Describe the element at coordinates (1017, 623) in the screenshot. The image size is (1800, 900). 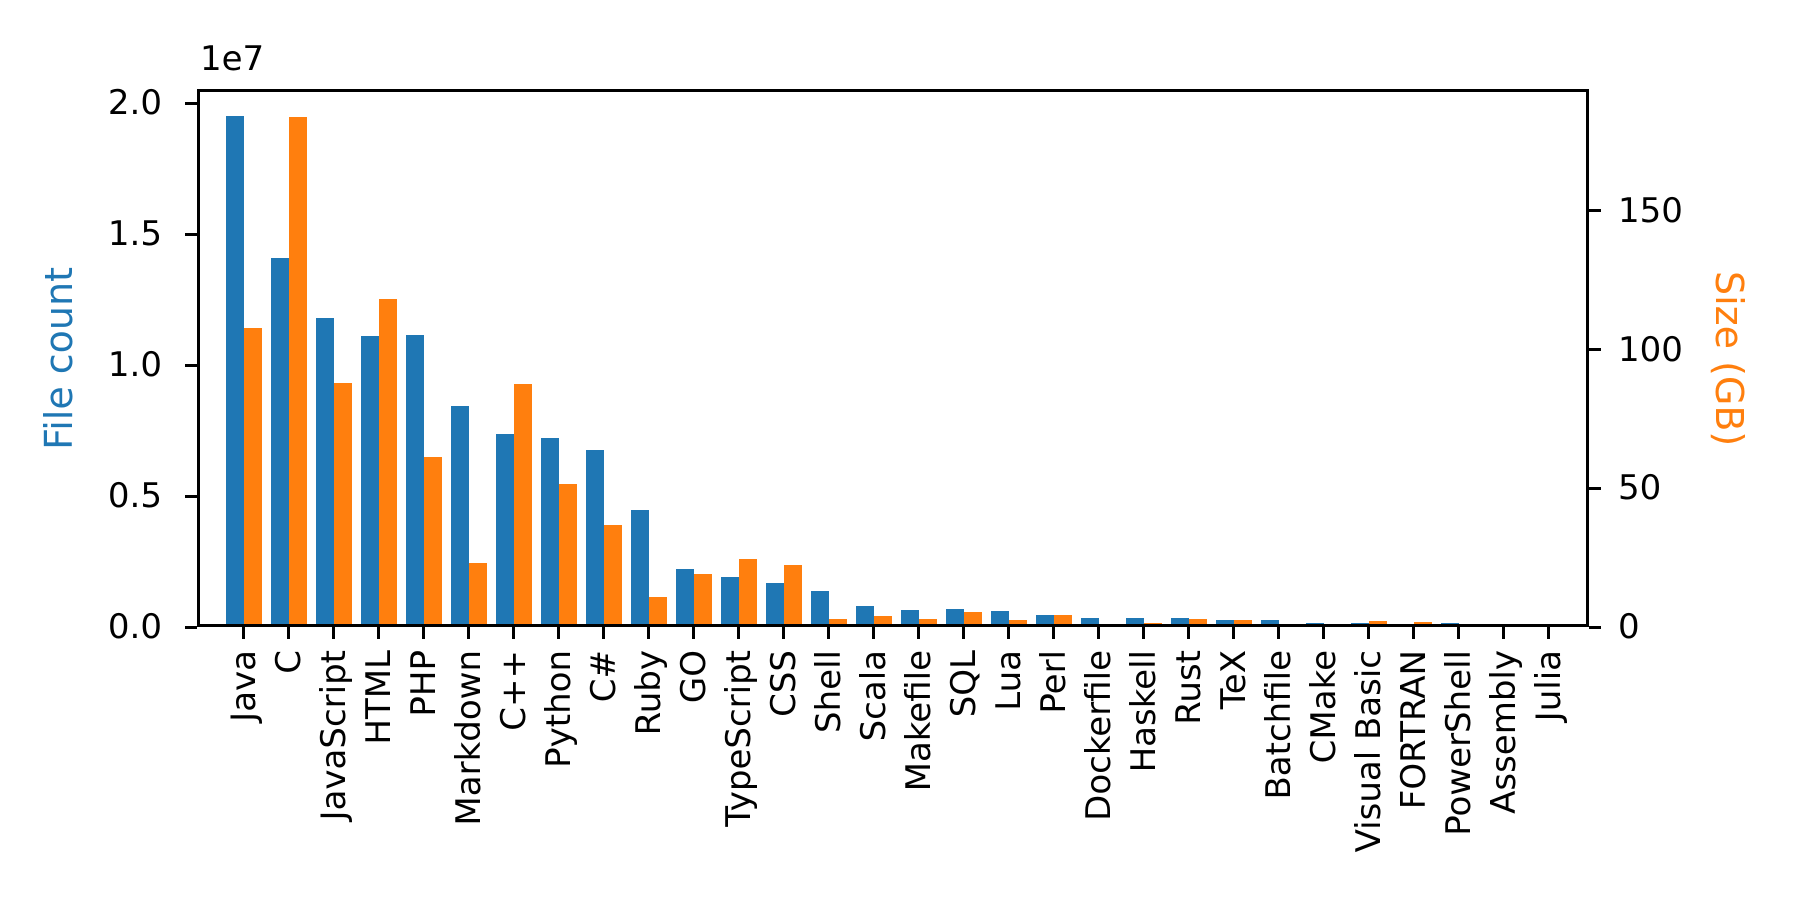
I see `bar-size-Lua` at that location.